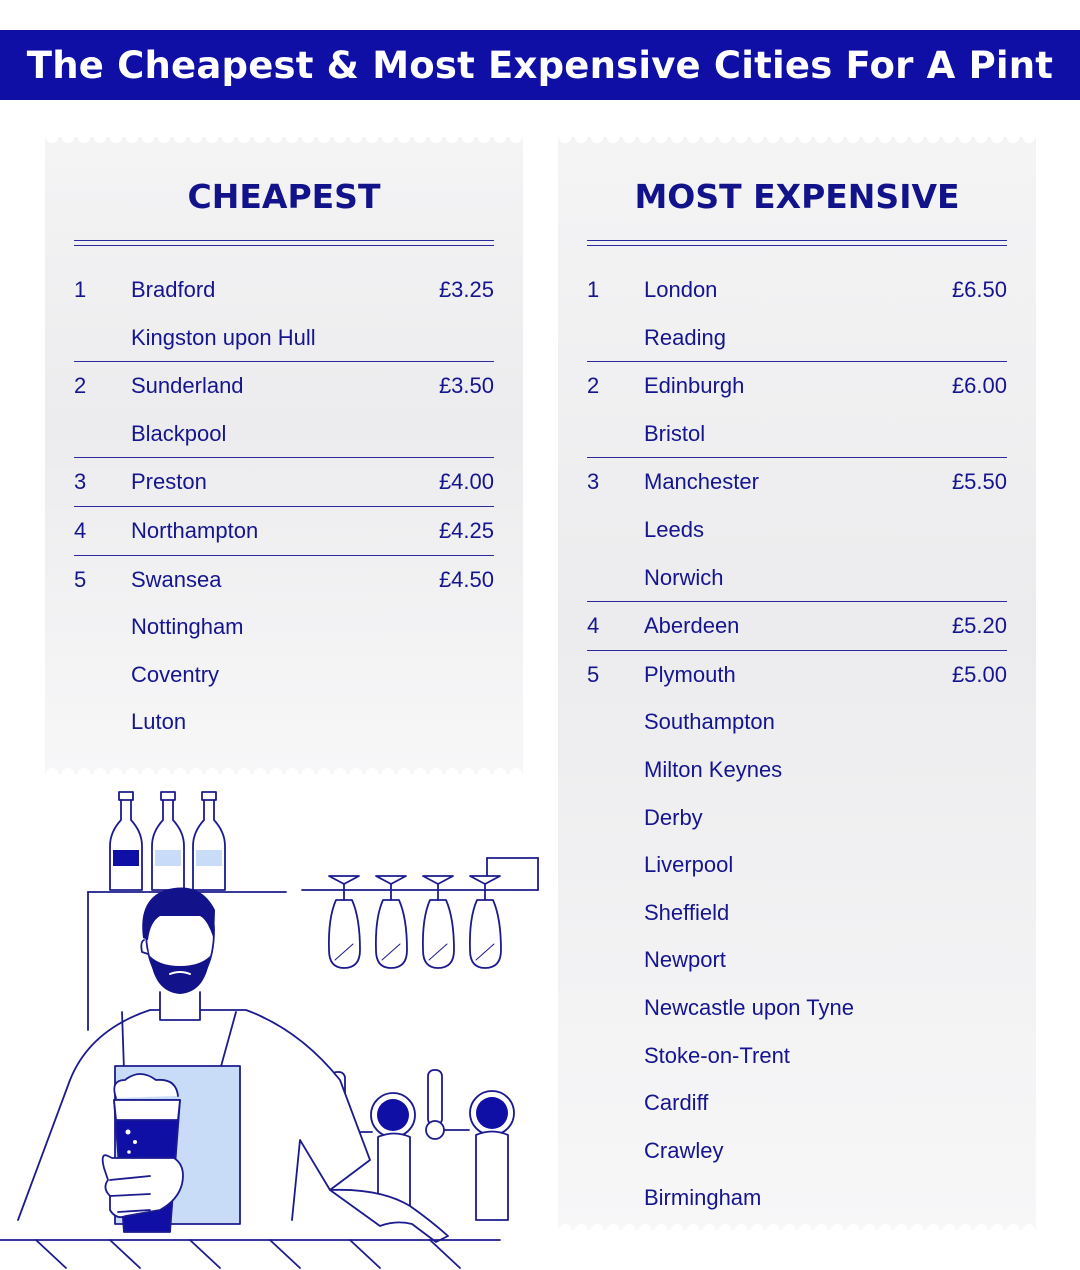  What do you see at coordinates (684, 1150) in the screenshot?
I see `city-name: Crawley` at bounding box center [684, 1150].